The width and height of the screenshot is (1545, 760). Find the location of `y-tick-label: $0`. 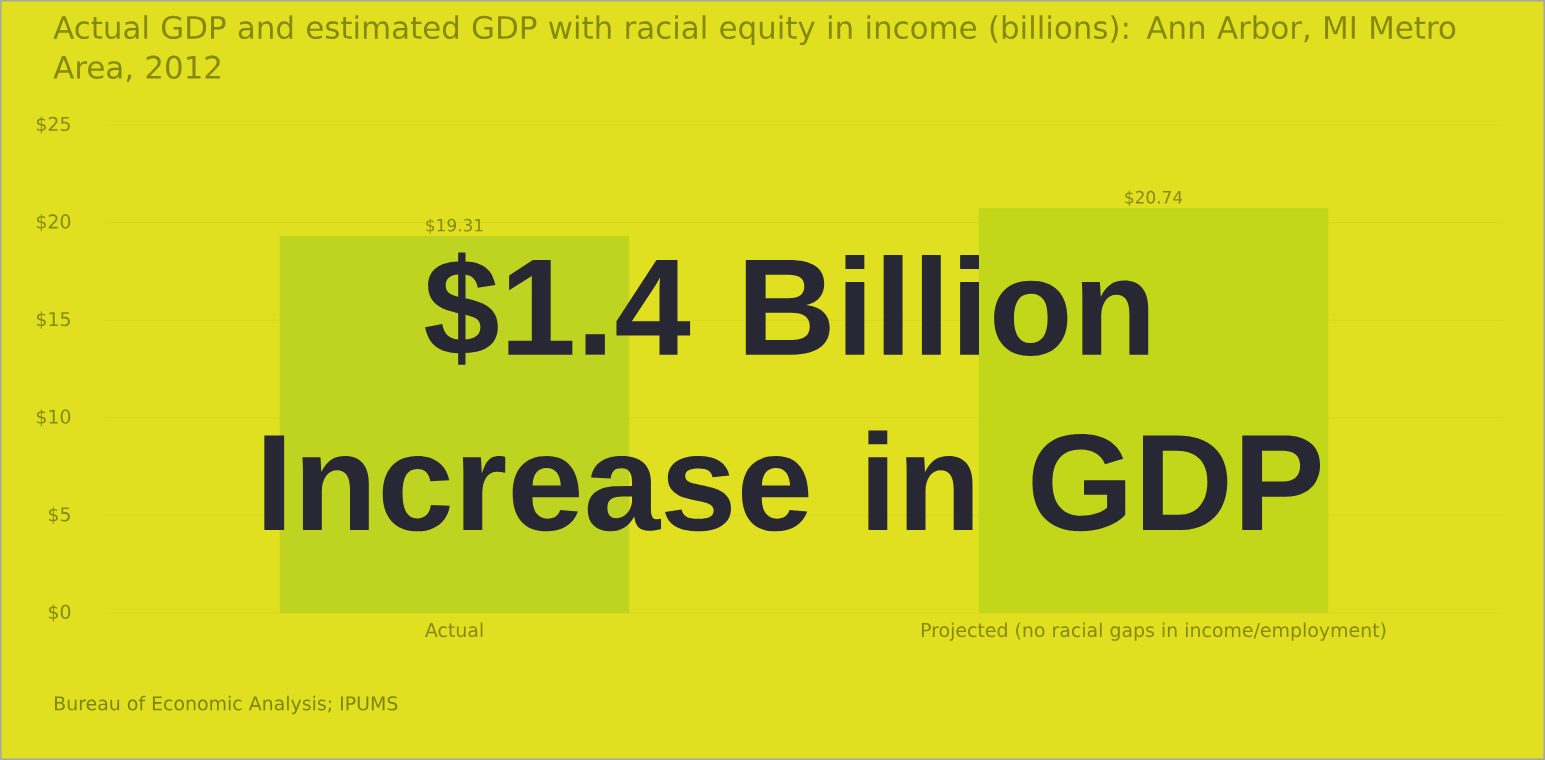

y-tick-label: $0 is located at coordinates (59, 613).